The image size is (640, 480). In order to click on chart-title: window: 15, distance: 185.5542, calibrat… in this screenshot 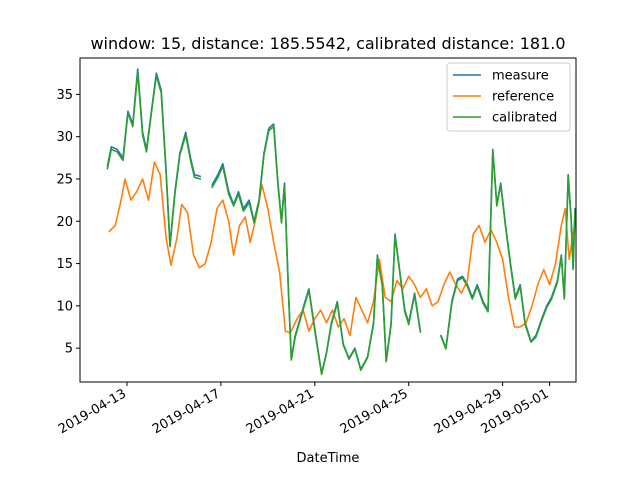, I will do `click(327, 43)`.